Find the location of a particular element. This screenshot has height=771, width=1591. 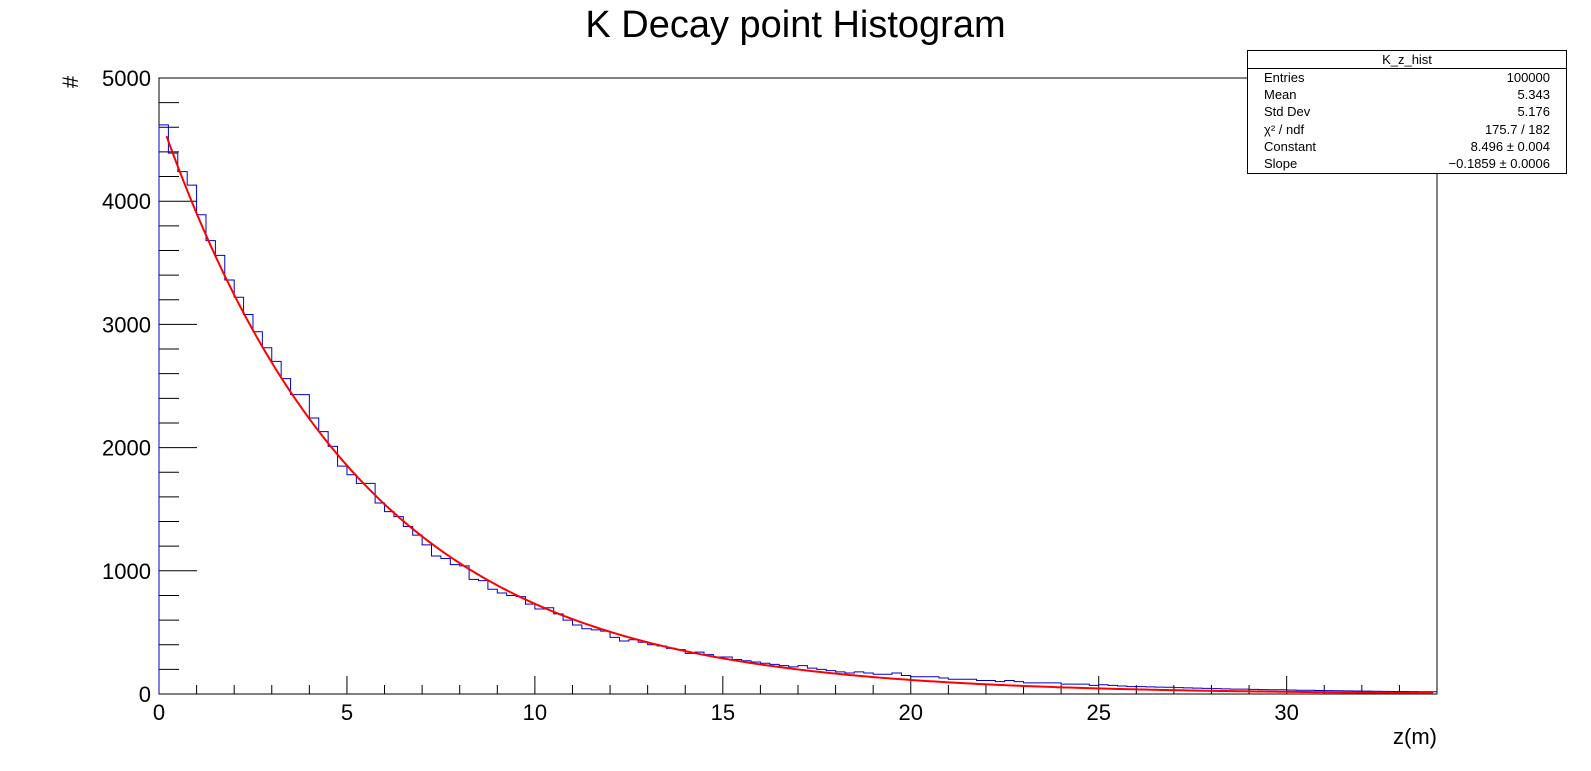

y-tick-label: 1000 is located at coordinates (126, 571).